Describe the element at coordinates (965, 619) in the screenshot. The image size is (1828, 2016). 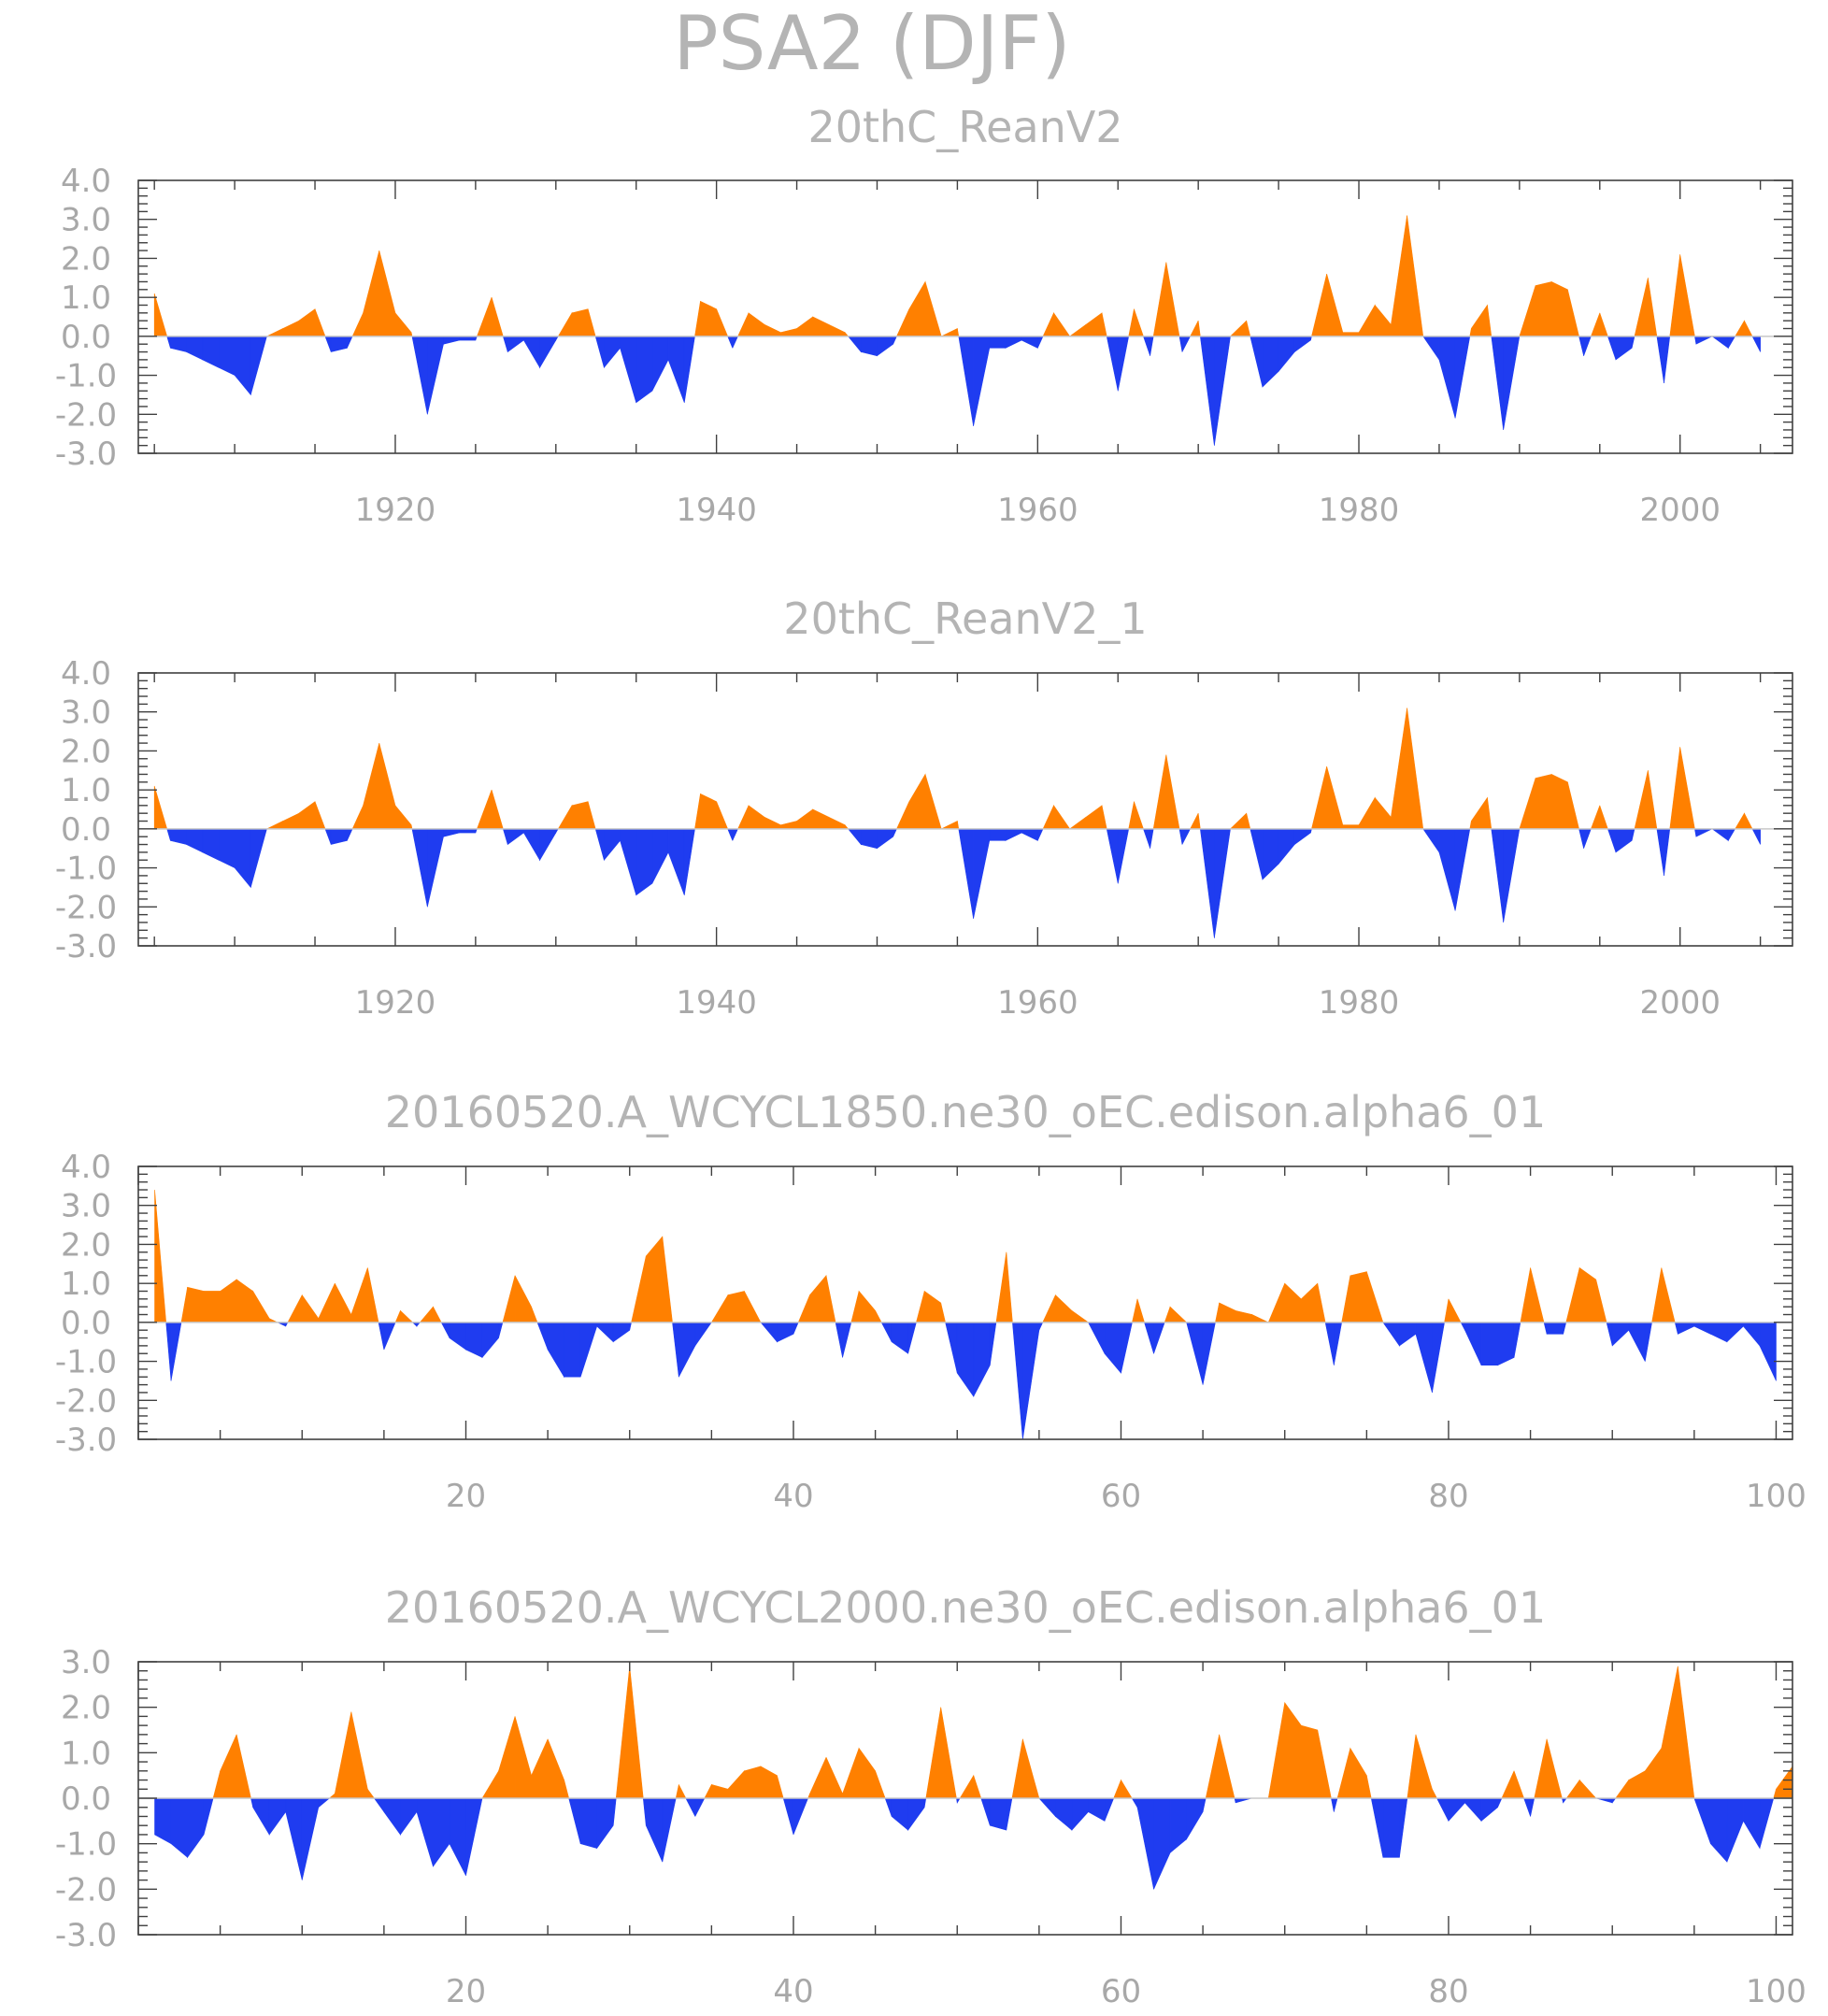
I see `panel-title: 20thC_ReanV2_1` at that location.